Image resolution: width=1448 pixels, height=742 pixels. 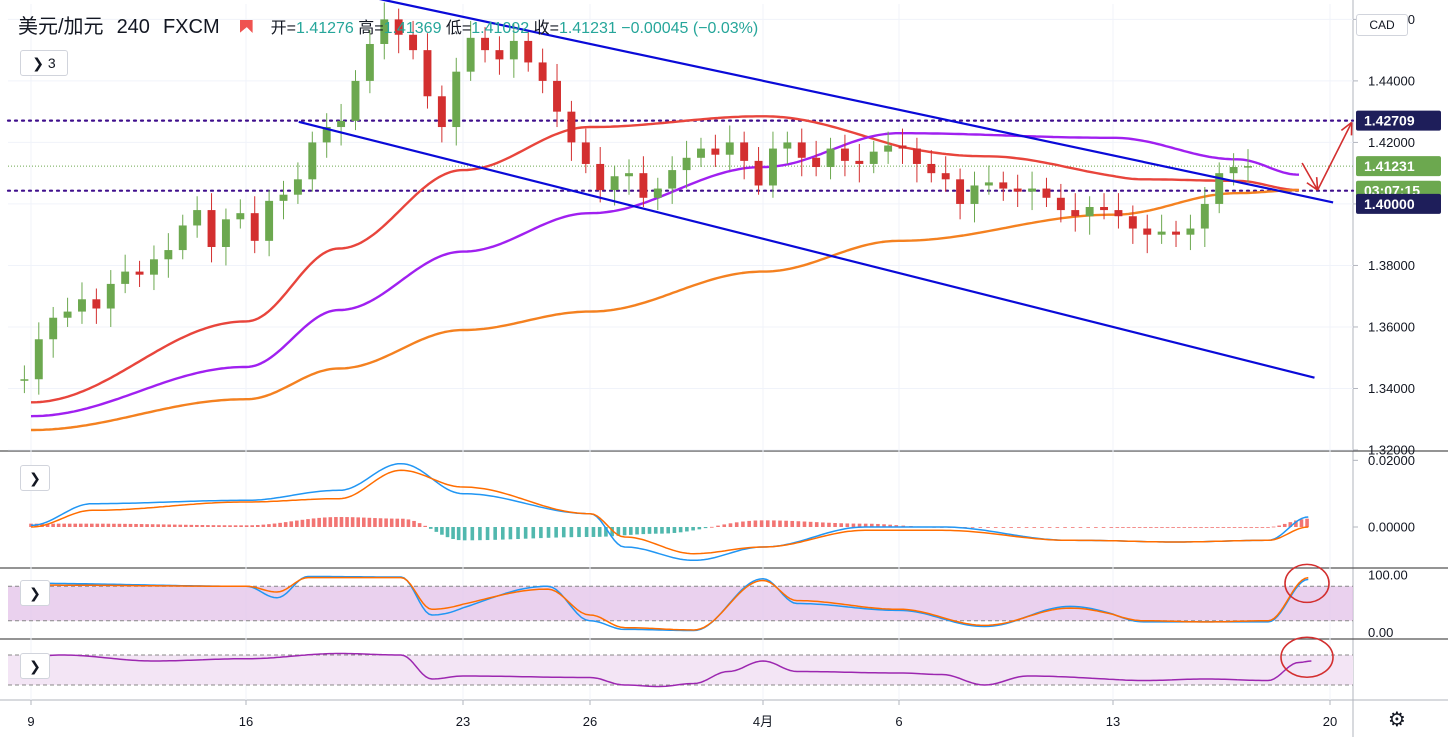 What do you see at coordinates (61, 24) in the screenshot?
I see `symbol-name: 美元/加元` at bounding box center [61, 24].